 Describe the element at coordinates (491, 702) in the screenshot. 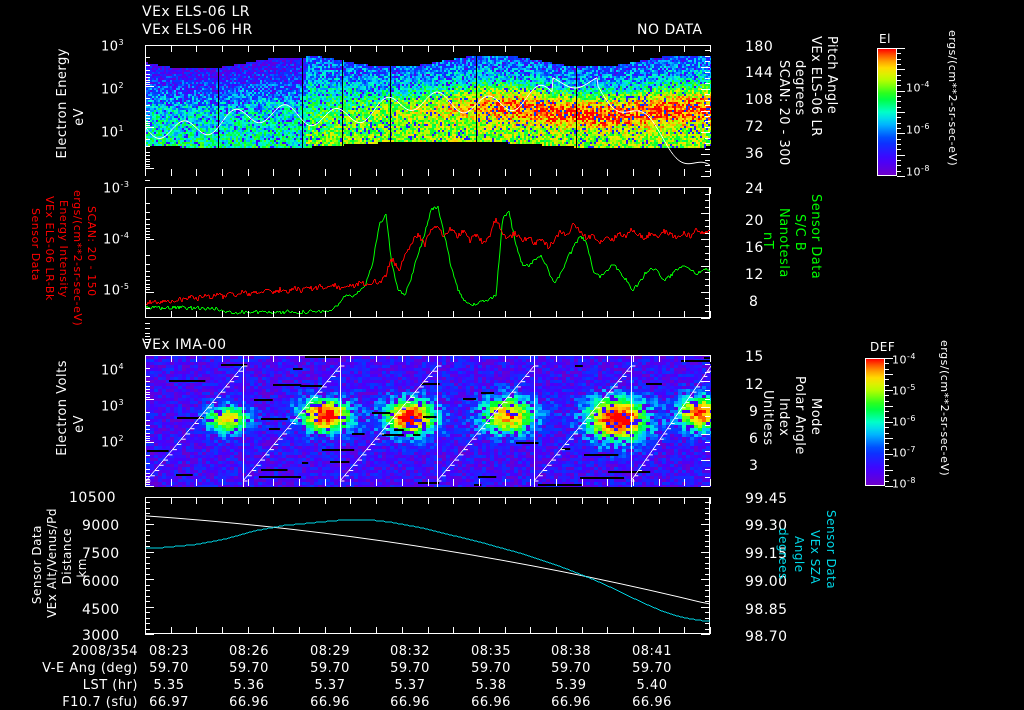

I see `footer-cell: 66.96` at that location.